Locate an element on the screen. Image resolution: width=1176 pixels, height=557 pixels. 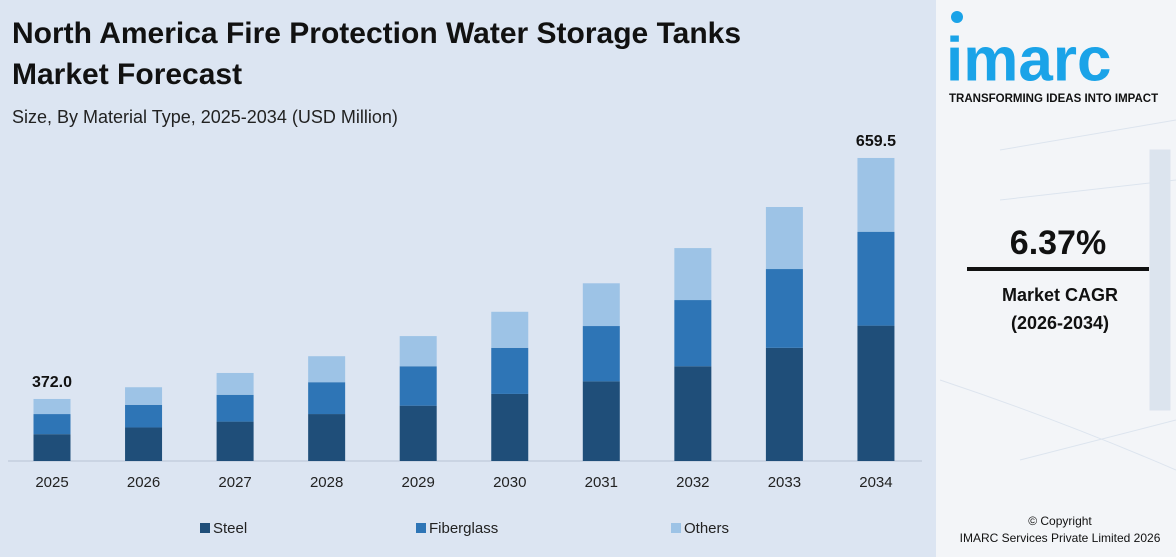
company: IMARC Services Private Limited 2026 is located at coordinates (1060, 538).